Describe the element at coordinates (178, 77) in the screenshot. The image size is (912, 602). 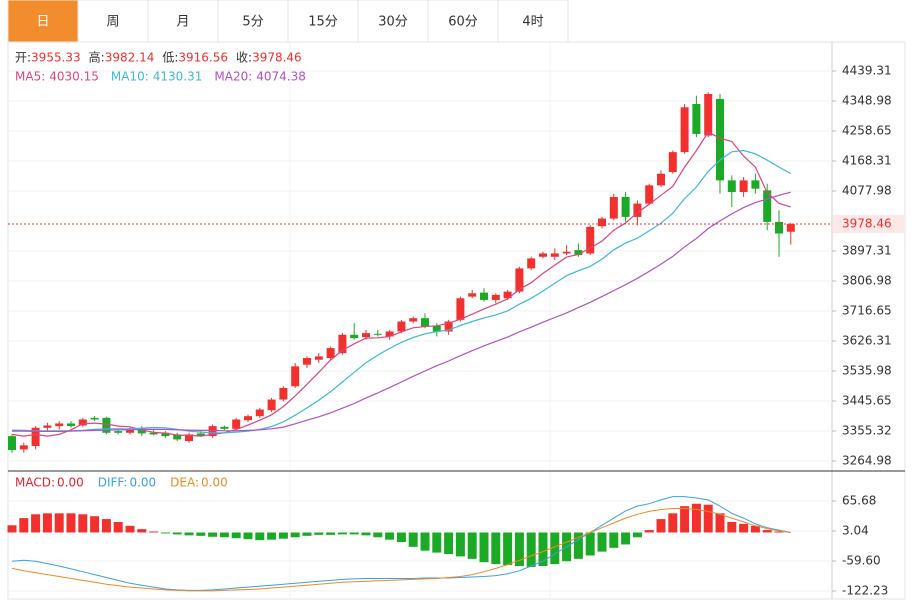
I see `legend-value: 4130.31` at that location.